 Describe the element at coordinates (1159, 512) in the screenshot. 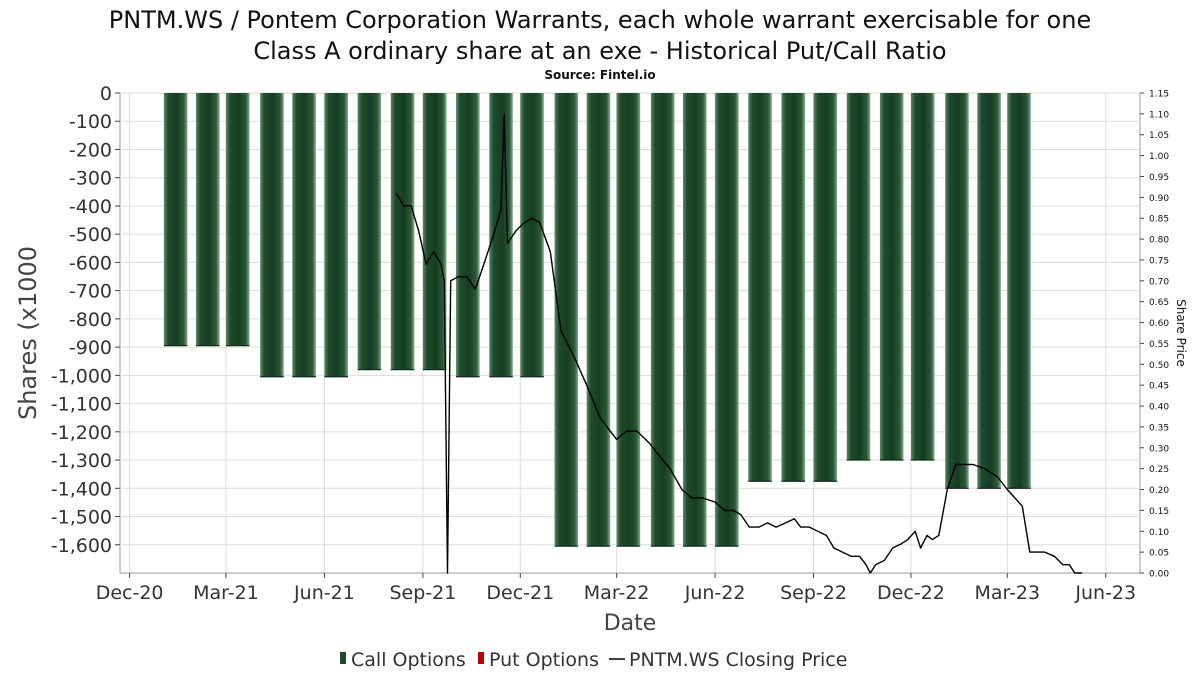

I see `y2-tick-label: 0.15` at that location.